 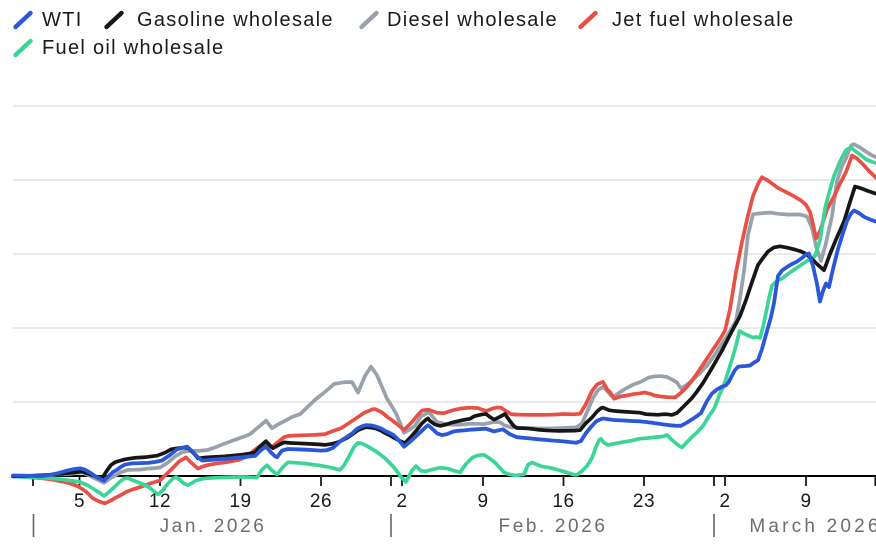 What do you see at coordinates (79, 501) in the screenshot?
I see `svg-text: 5` at bounding box center [79, 501].